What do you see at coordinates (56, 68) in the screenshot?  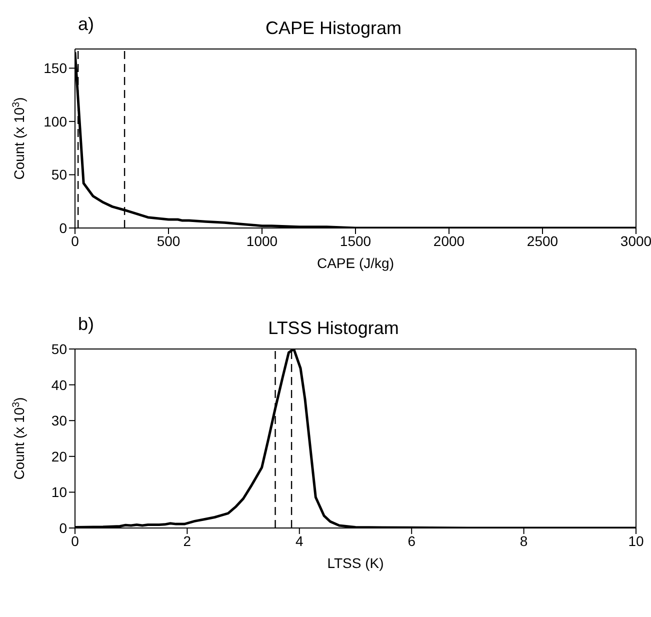 I see `y-tick-label: 150` at bounding box center [56, 68].